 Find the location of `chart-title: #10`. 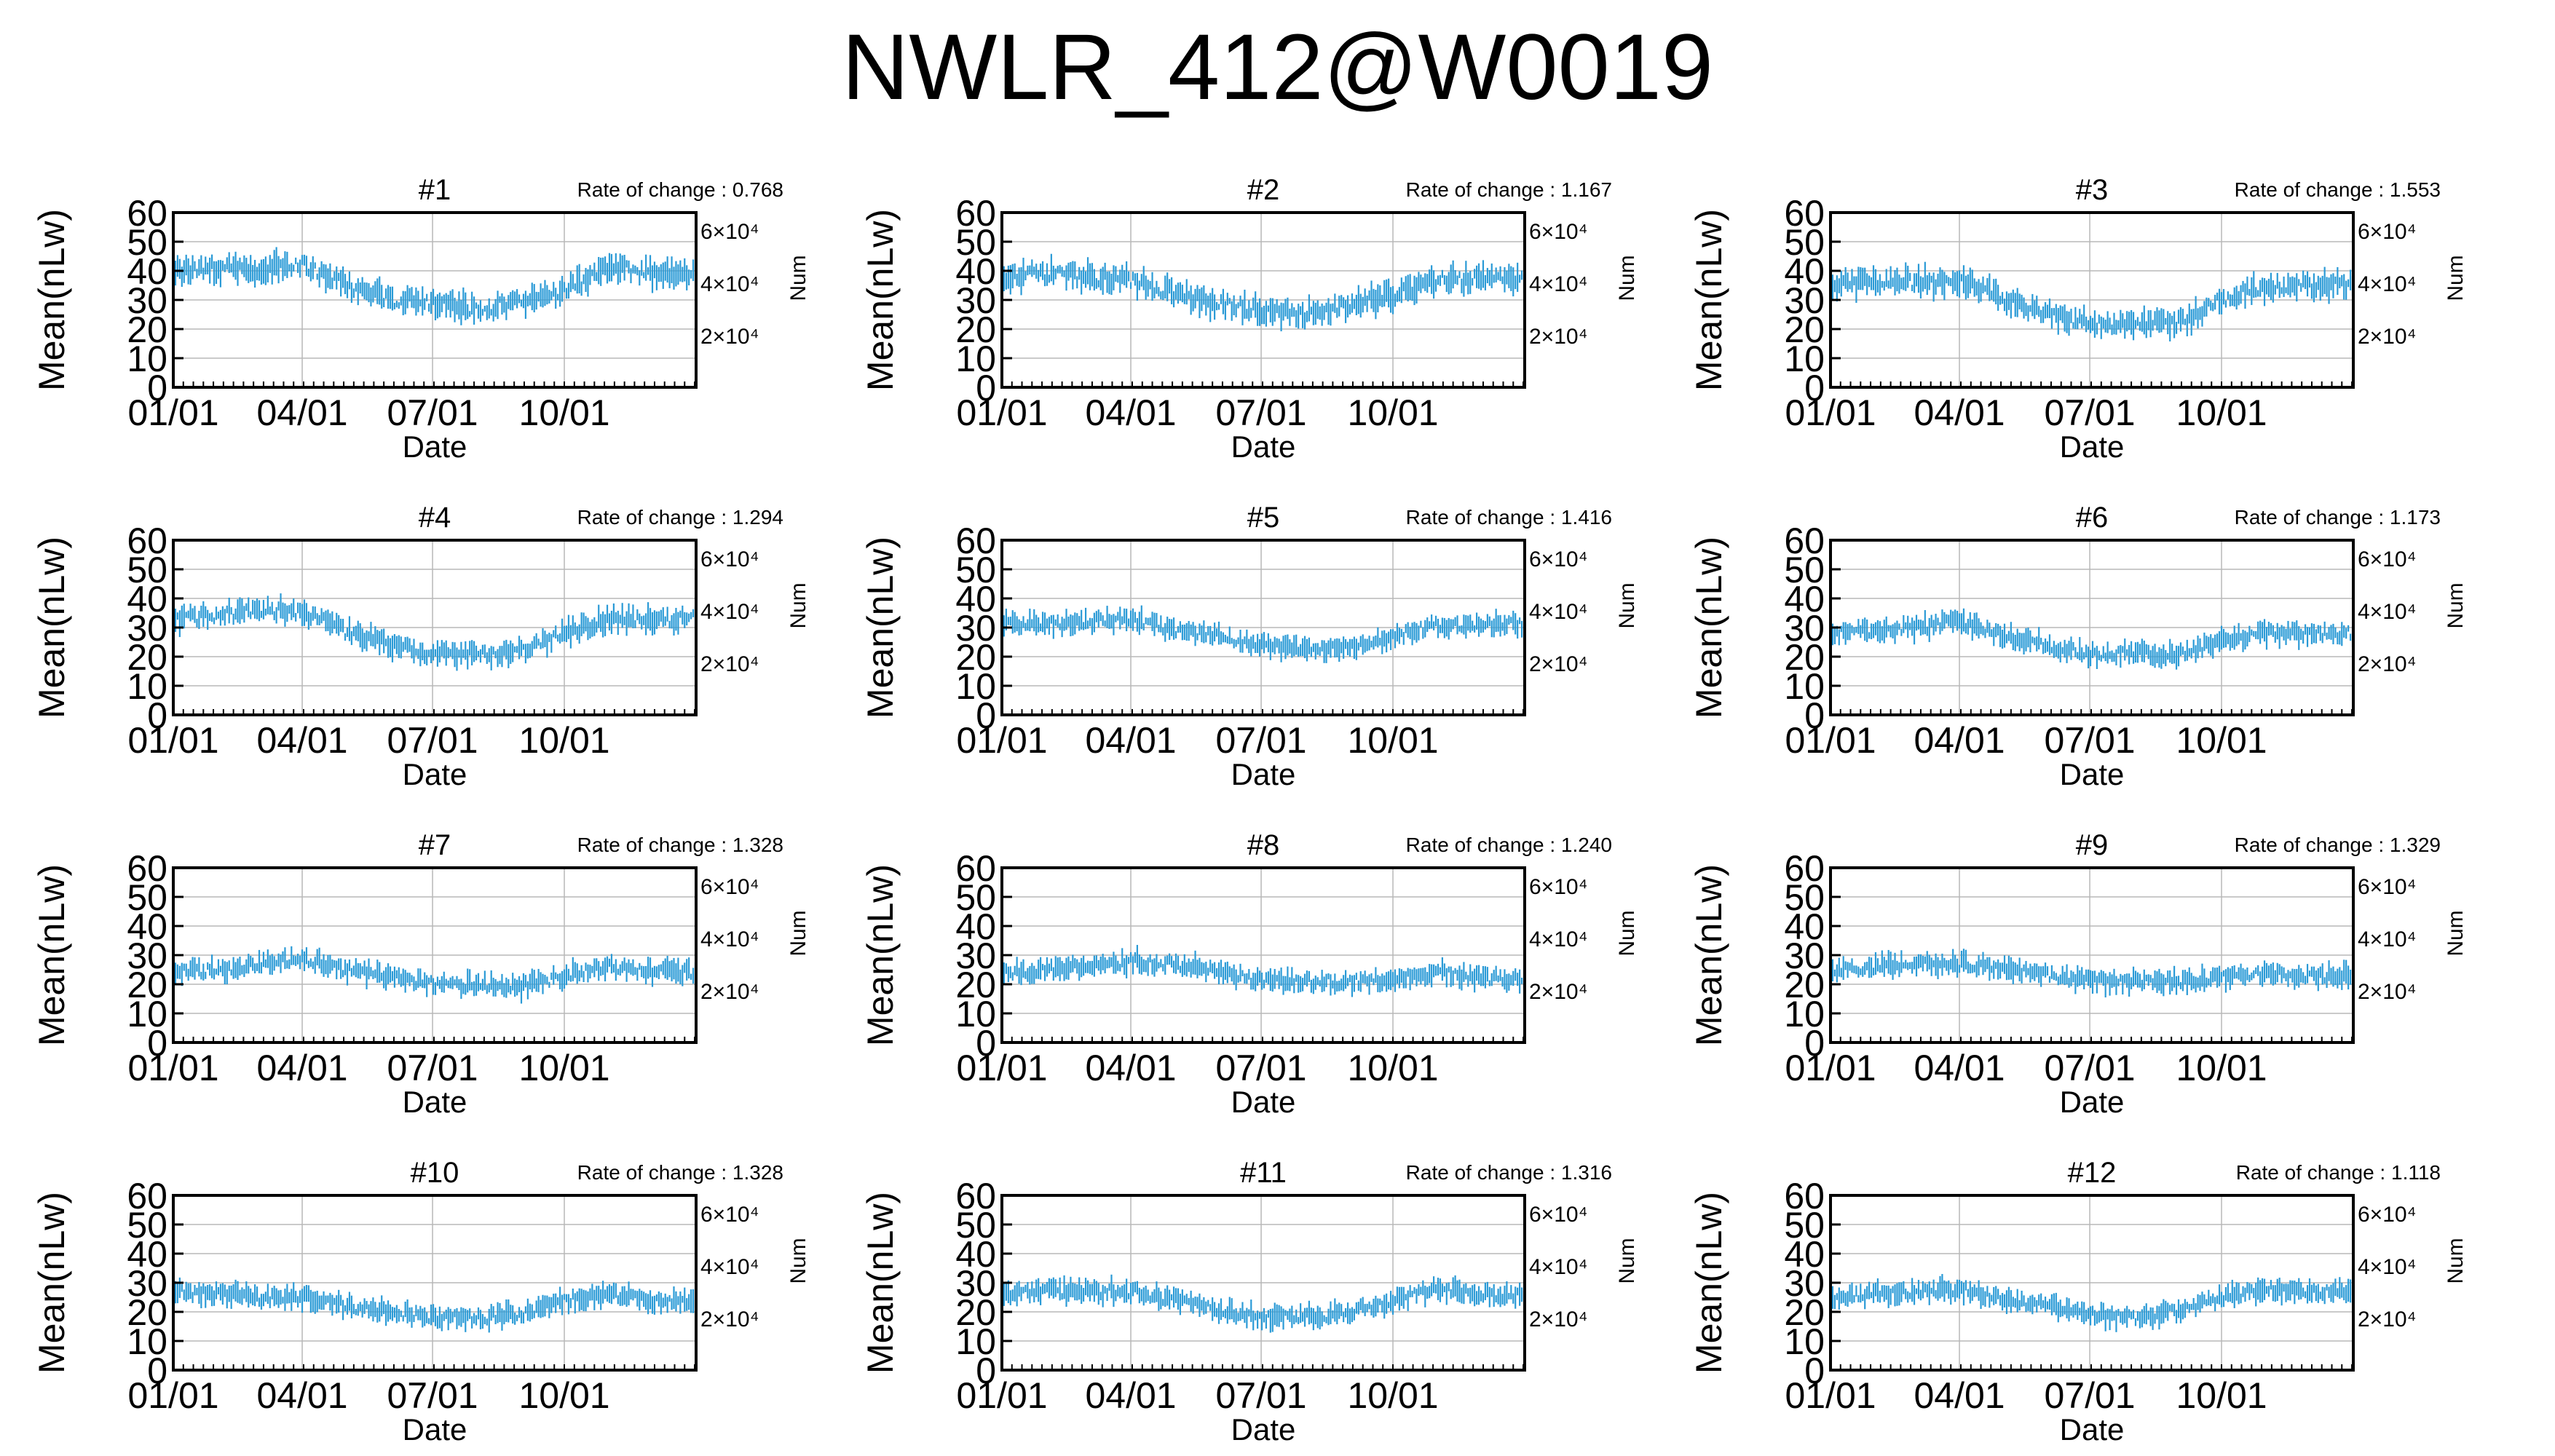

chart-title: #10 is located at coordinates (435, 1173).